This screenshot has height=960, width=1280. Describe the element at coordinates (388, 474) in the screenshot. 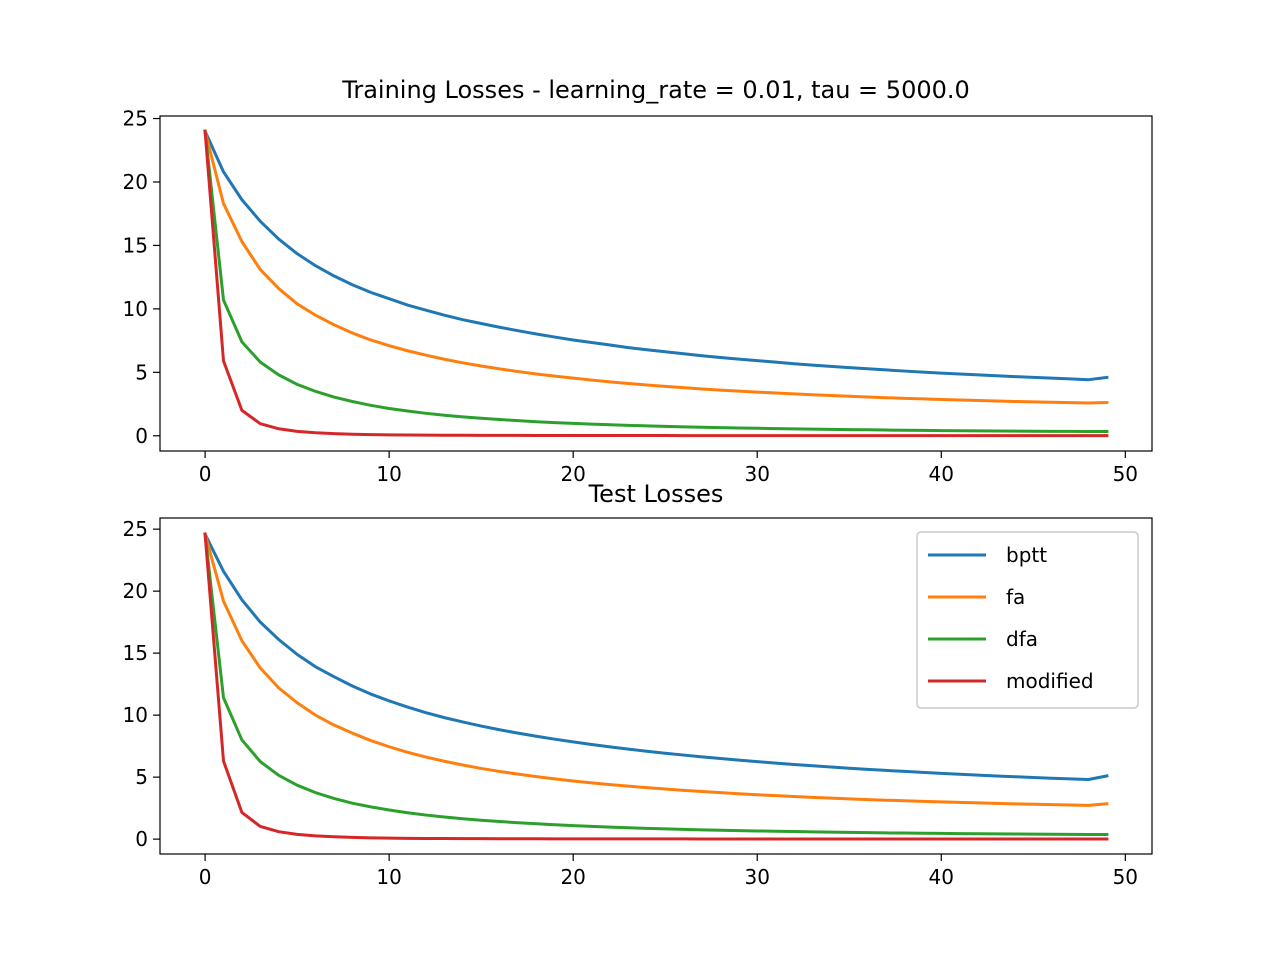

I see `training-xtick-label: 10` at that location.